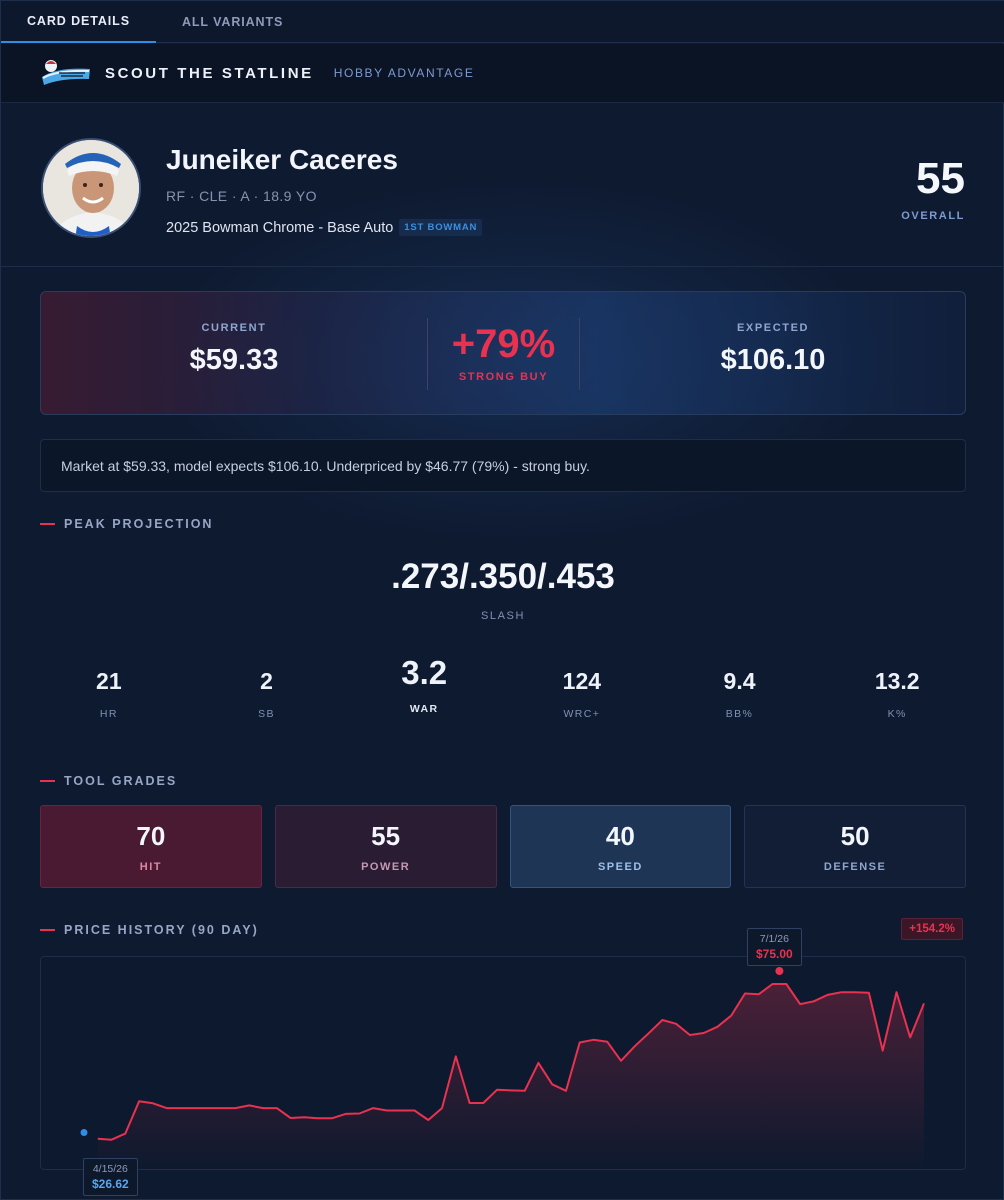 This screenshot has width=1004, height=1200. What do you see at coordinates (150, 867) in the screenshot?
I see `tool-grade-label: HIT` at bounding box center [150, 867].